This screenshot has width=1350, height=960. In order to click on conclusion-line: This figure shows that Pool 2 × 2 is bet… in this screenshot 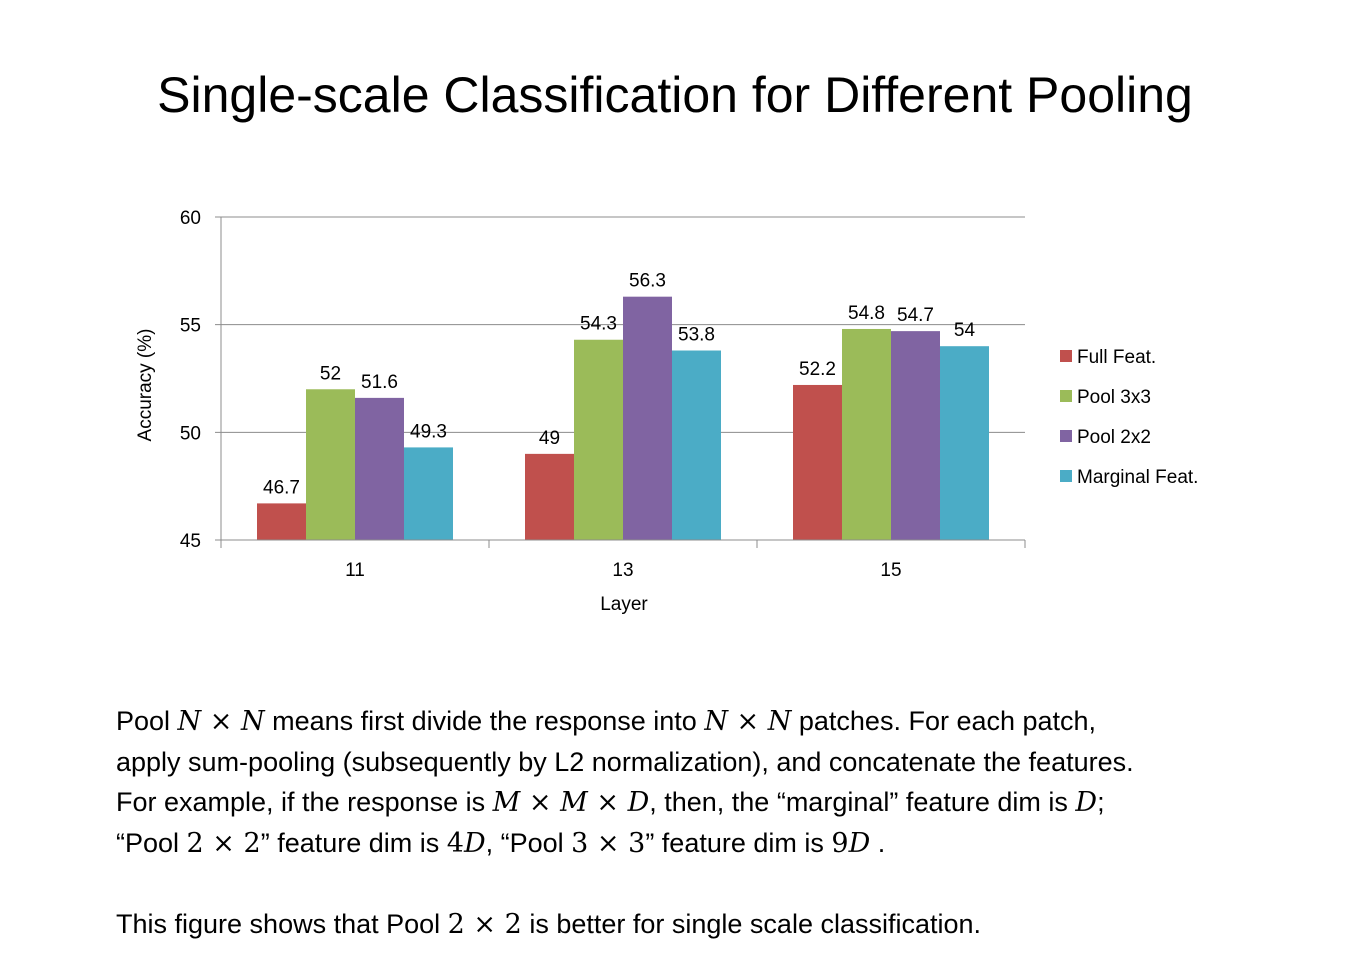, I will do `click(549, 924)`.